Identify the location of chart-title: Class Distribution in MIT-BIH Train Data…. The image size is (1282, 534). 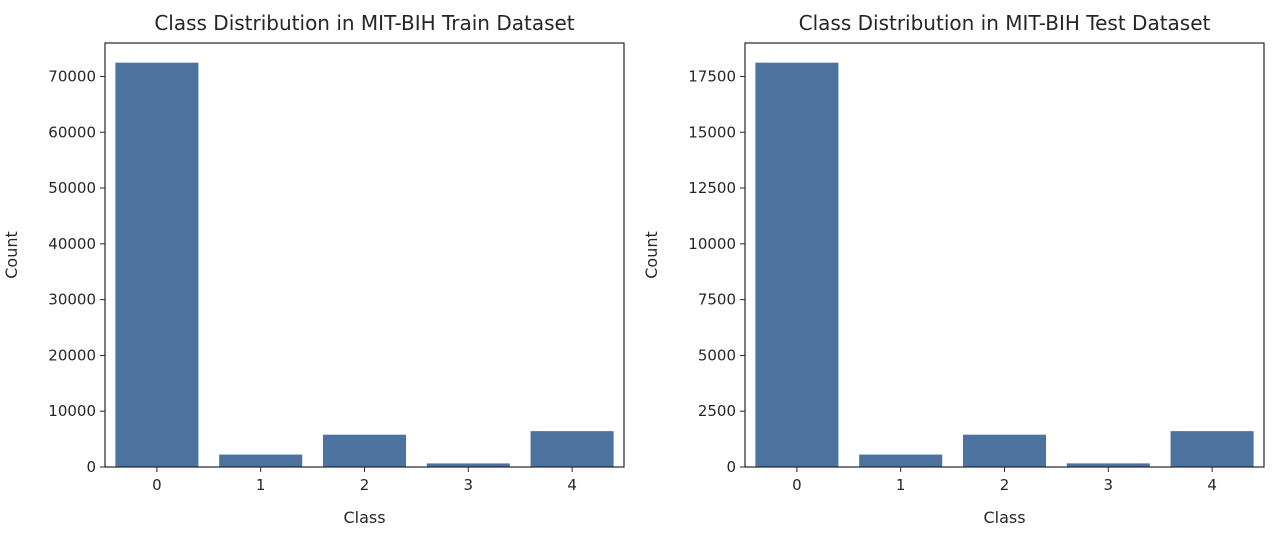
(364, 23).